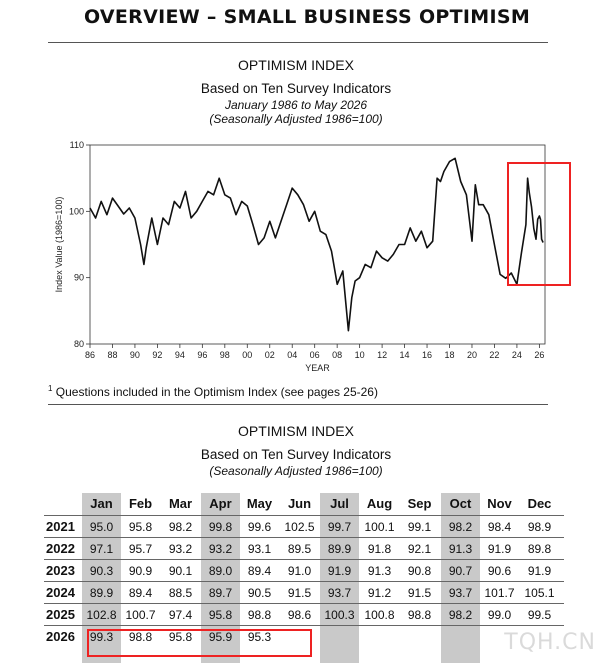  What do you see at coordinates (298, 404) in the screenshot?
I see `section-divider` at bounding box center [298, 404].